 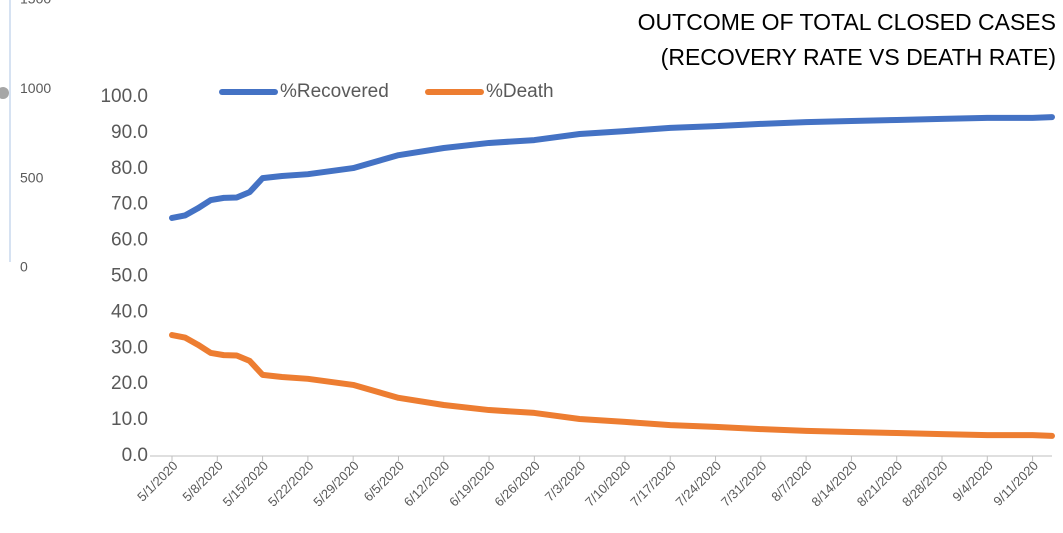 I want to click on x-tick-label: 7/17/2020, so click(x=653, y=484).